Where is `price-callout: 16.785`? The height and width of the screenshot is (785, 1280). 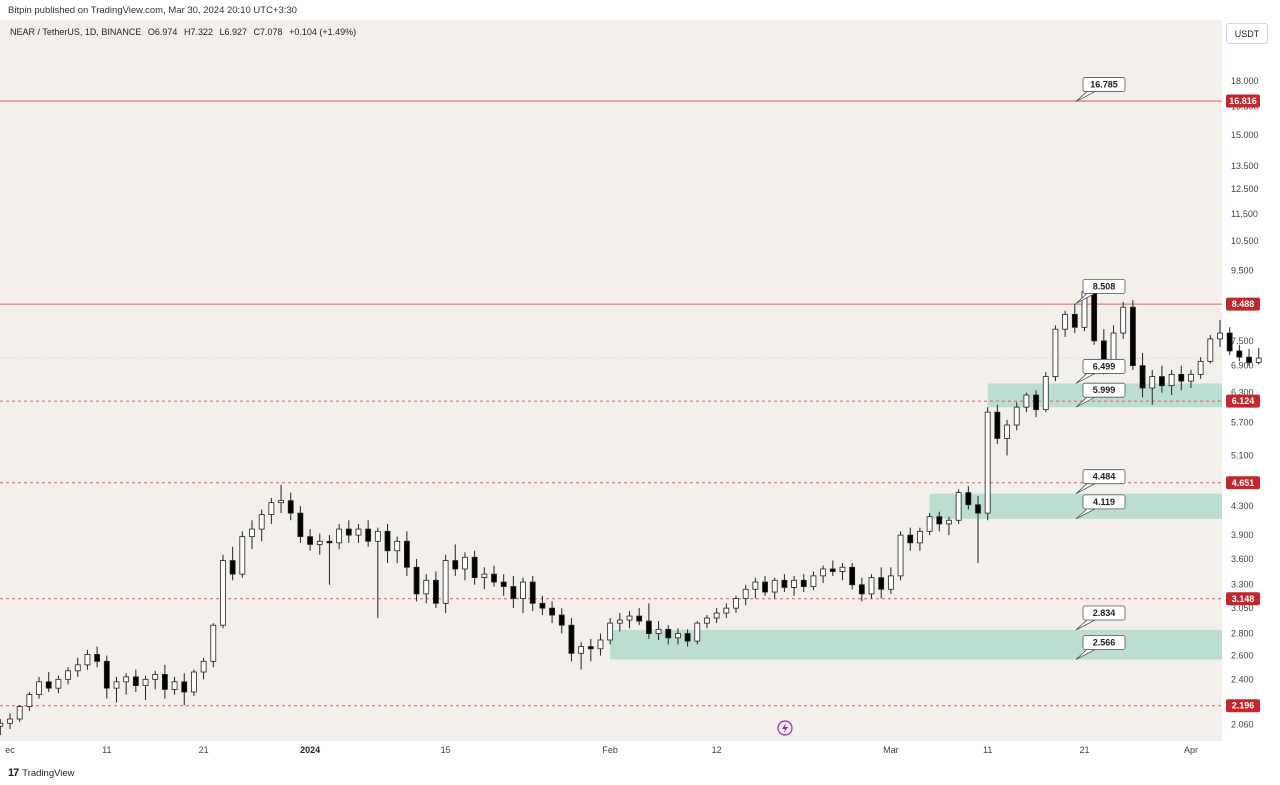
price-callout: 16.785 is located at coordinates (1100, 89).